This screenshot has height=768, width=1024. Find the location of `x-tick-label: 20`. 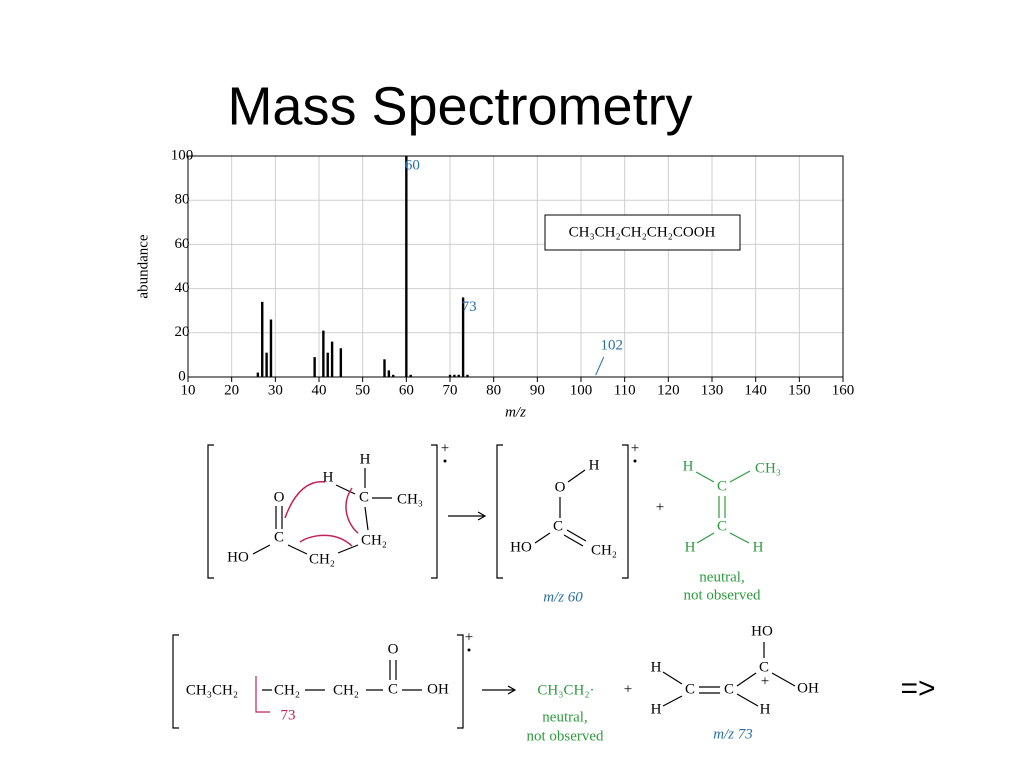

x-tick-label: 20 is located at coordinates (231, 390).